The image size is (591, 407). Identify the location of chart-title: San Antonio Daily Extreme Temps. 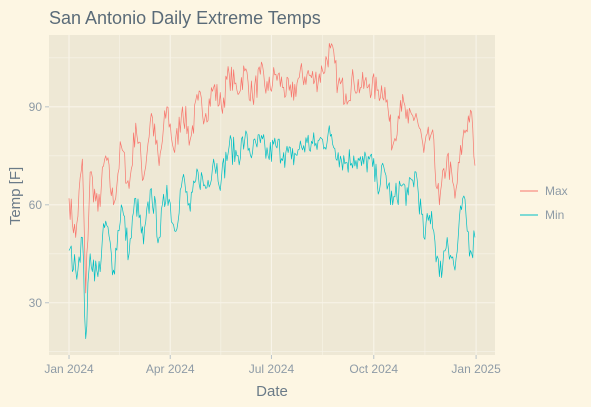
(185, 18).